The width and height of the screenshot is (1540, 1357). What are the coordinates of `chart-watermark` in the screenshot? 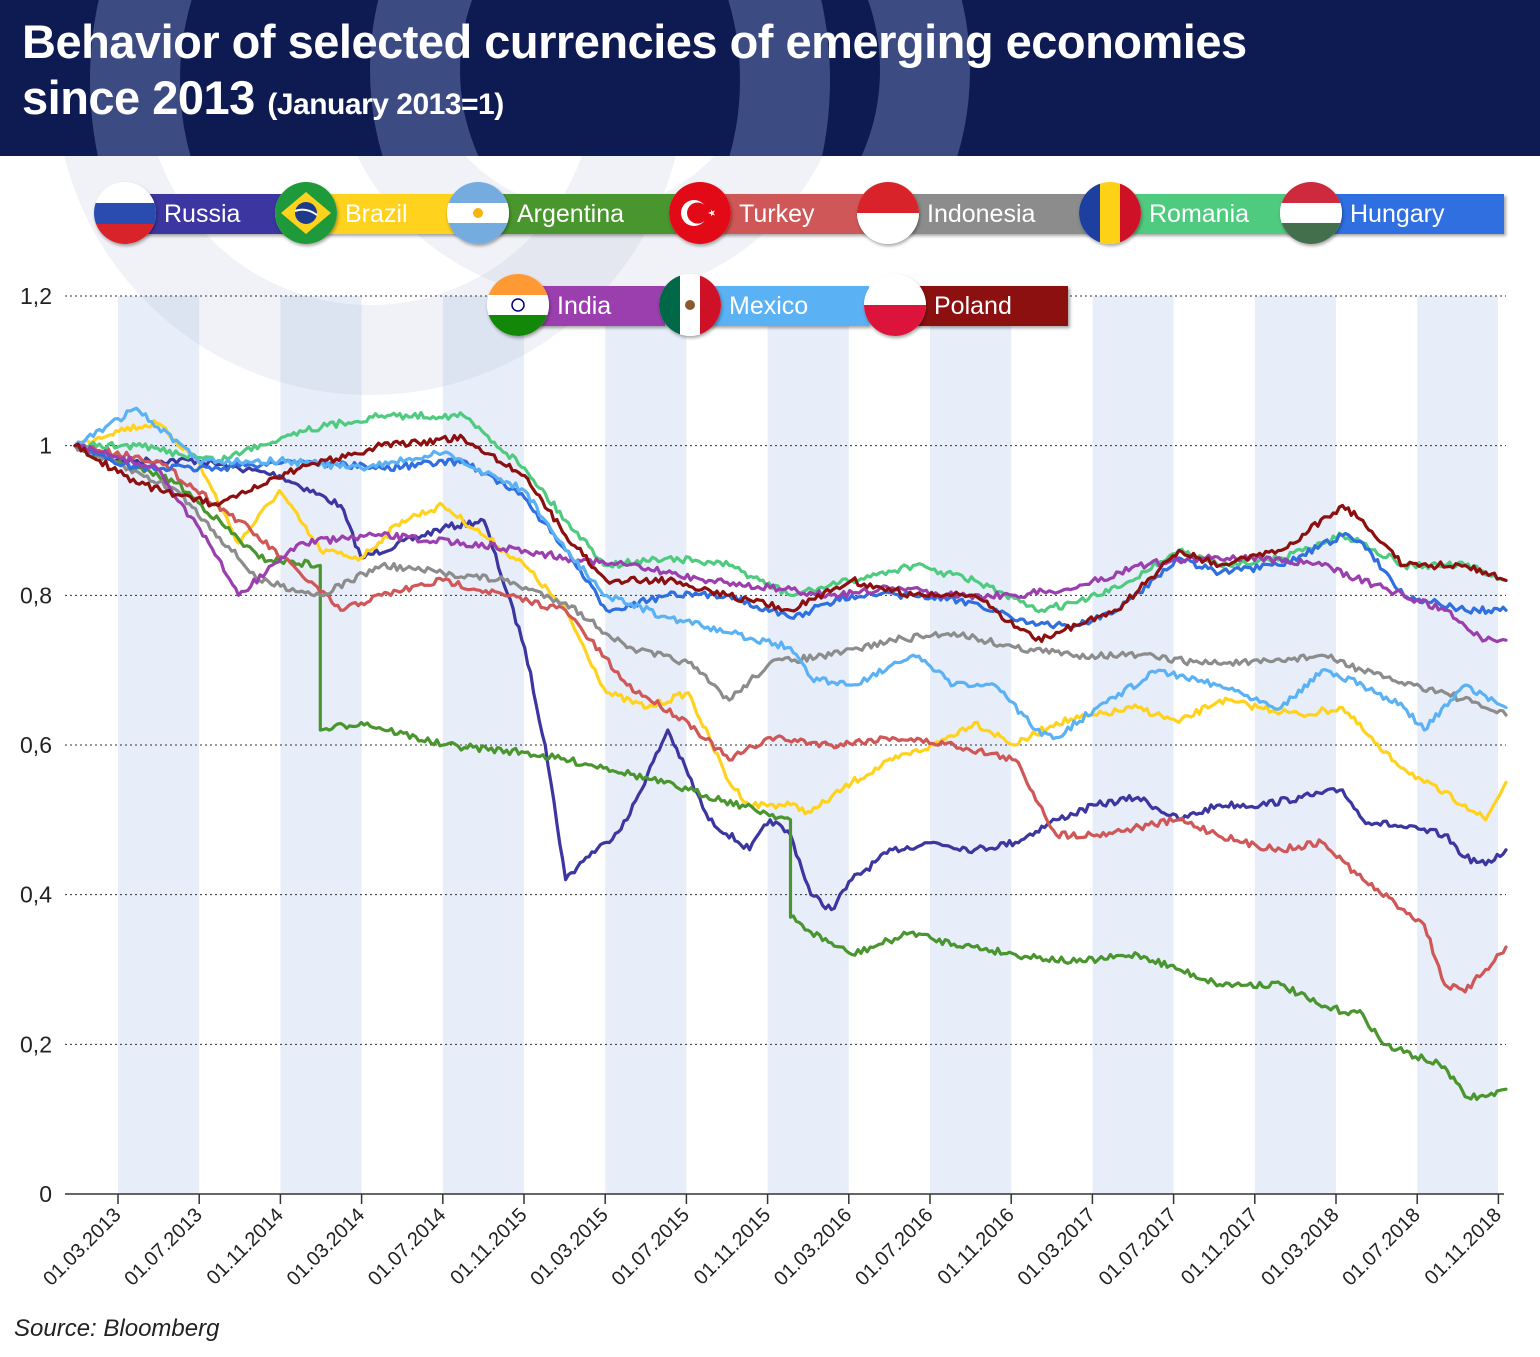 It's located at (443, 275).